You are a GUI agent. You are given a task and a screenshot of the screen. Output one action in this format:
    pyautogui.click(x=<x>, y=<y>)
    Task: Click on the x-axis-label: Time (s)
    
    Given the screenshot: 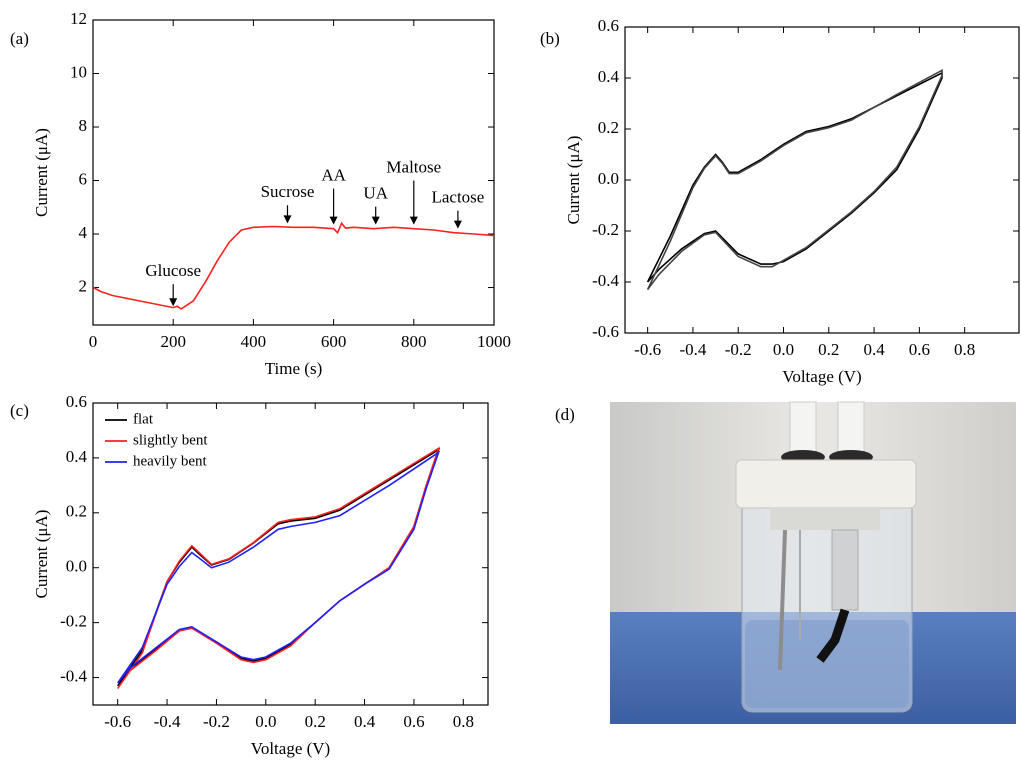 What is the action you would take?
    pyautogui.click(x=293, y=368)
    